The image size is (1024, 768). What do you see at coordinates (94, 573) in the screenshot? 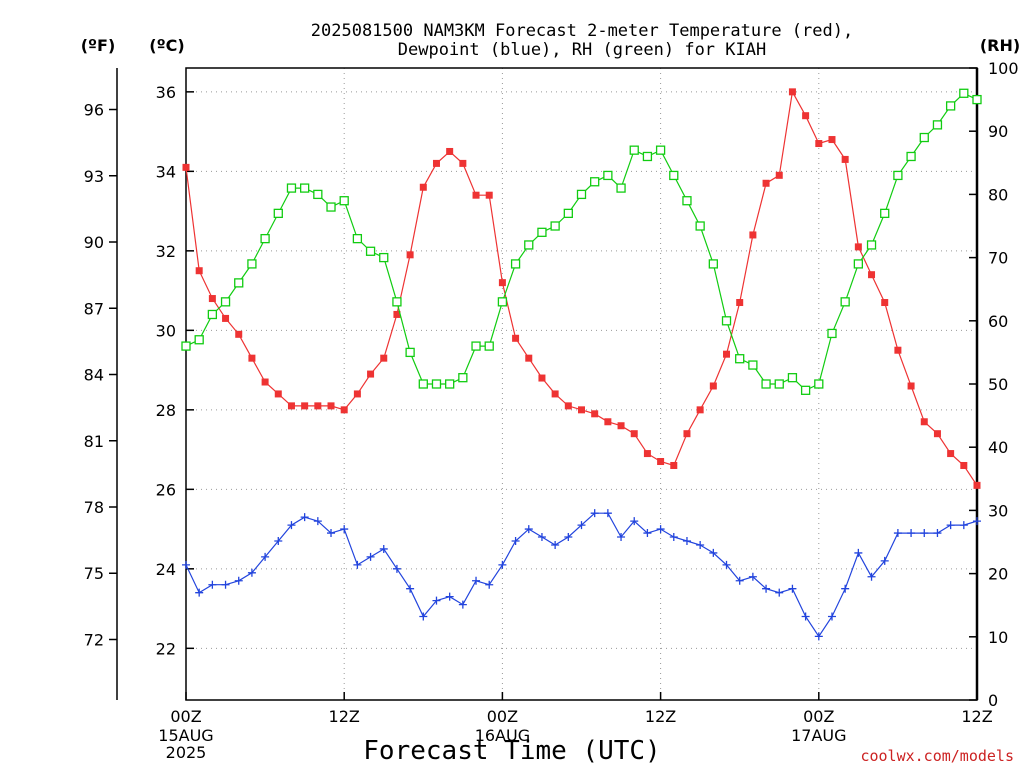
I see `fahrenheit-tick-label: 75` at bounding box center [94, 573].